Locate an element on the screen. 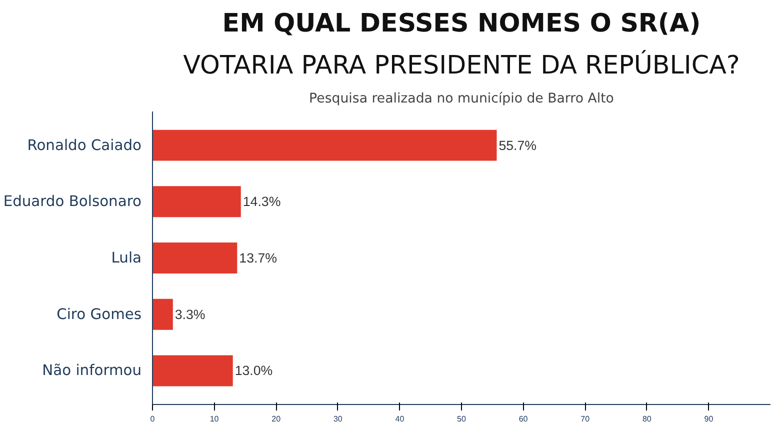 The height and width of the screenshot is (424, 780). y-tick-label: Lula is located at coordinates (126, 258).